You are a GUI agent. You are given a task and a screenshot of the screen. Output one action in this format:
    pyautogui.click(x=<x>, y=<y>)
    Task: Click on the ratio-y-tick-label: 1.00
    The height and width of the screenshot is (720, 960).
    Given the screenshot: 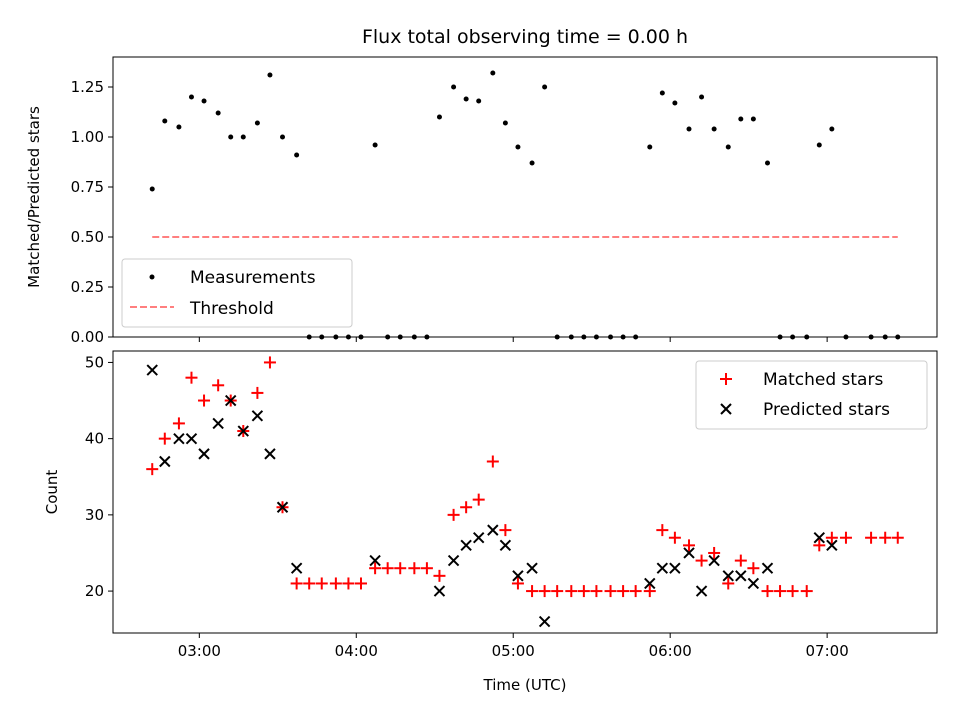 What is the action you would take?
    pyautogui.click(x=87, y=137)
    